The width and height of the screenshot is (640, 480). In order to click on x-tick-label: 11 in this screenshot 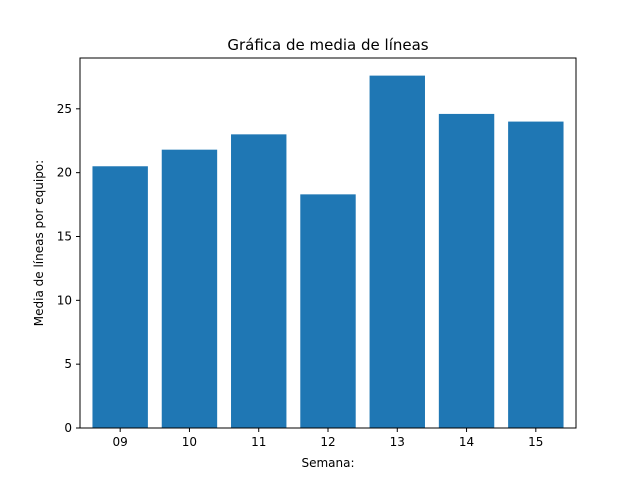, I will do `click(258, 442)`.